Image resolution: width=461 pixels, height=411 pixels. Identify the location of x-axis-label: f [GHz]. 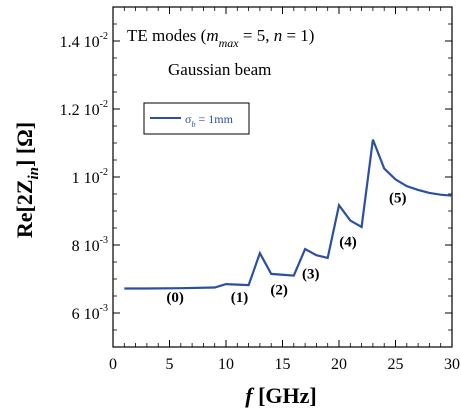
(280, 395).